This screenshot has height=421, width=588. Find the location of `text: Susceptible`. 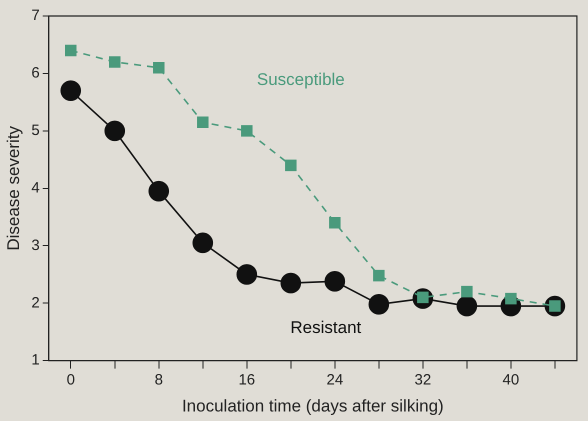

text: Susceptible is located at coordinates (300, 80).